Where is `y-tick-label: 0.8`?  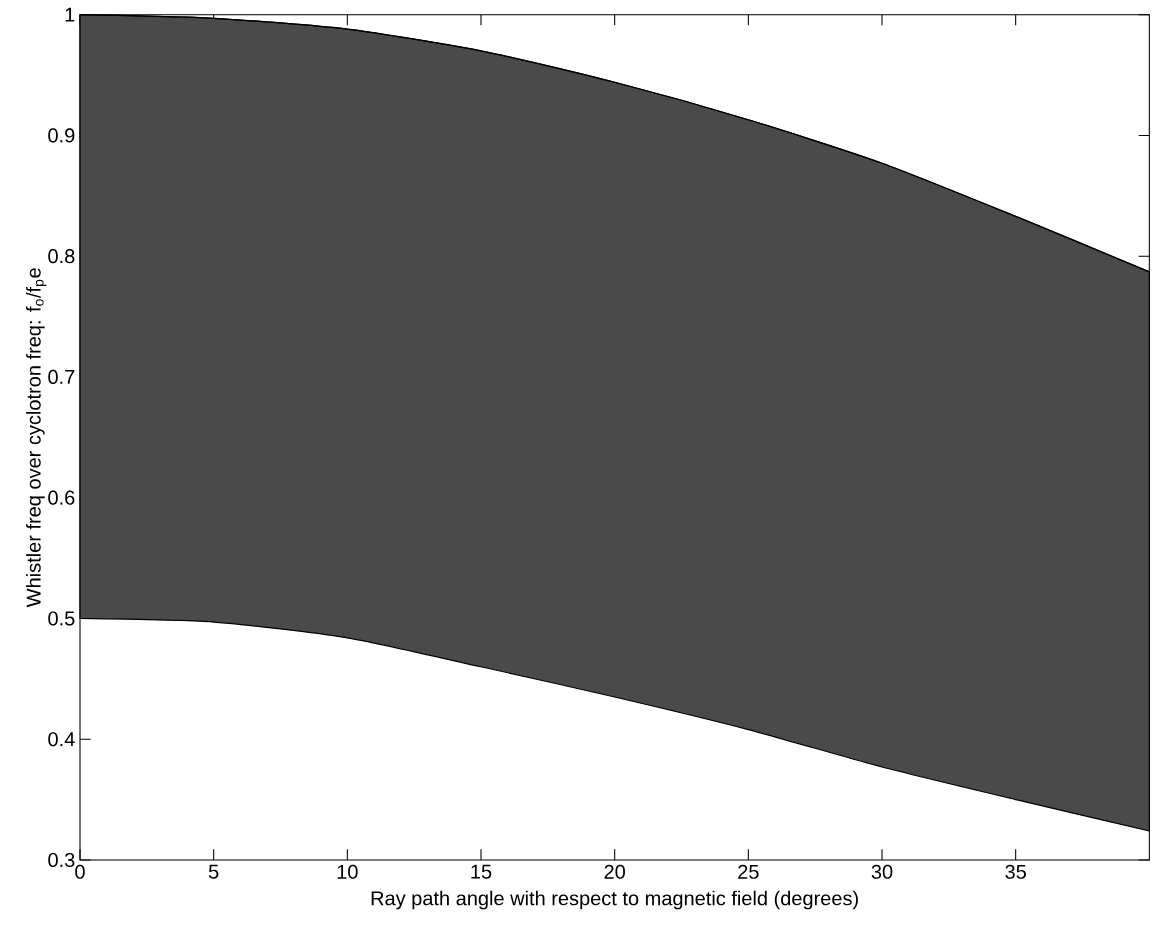
y-tick-label: 0.8 is located at coordinates (61, 256).